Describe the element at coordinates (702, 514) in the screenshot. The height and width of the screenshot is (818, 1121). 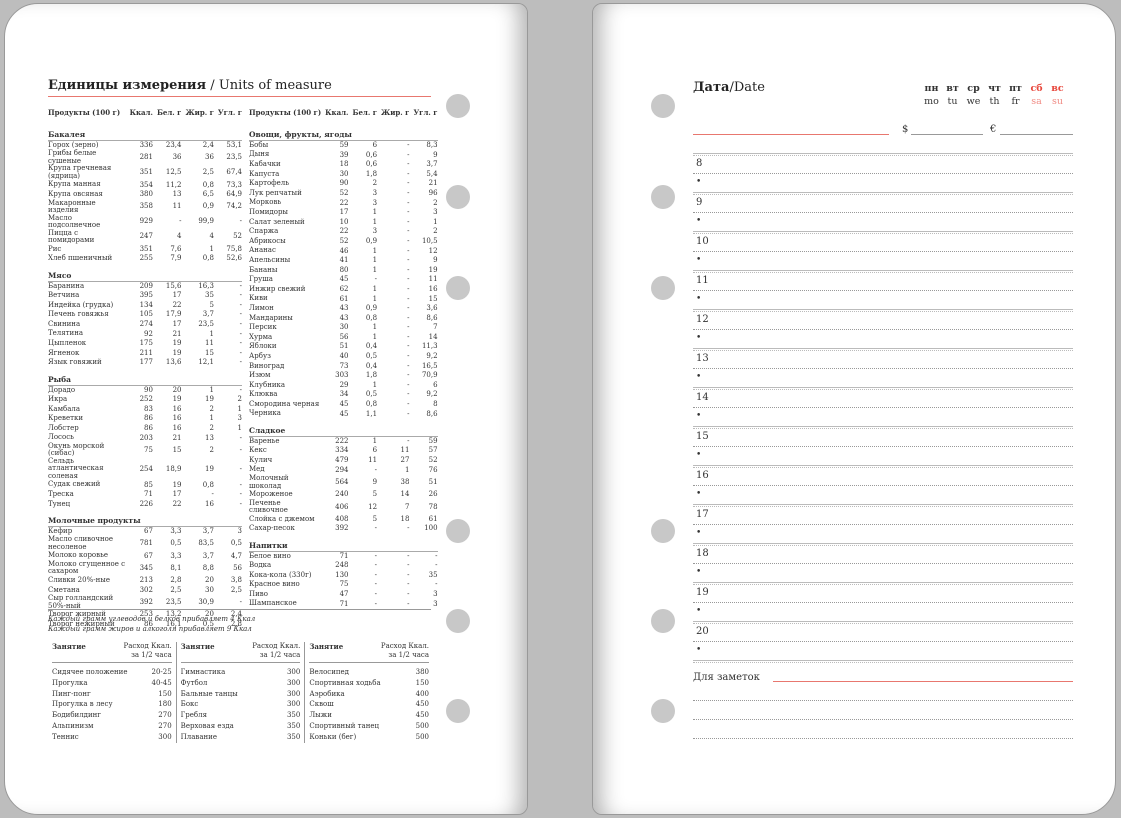
I see `hour-label: 17` at that location.